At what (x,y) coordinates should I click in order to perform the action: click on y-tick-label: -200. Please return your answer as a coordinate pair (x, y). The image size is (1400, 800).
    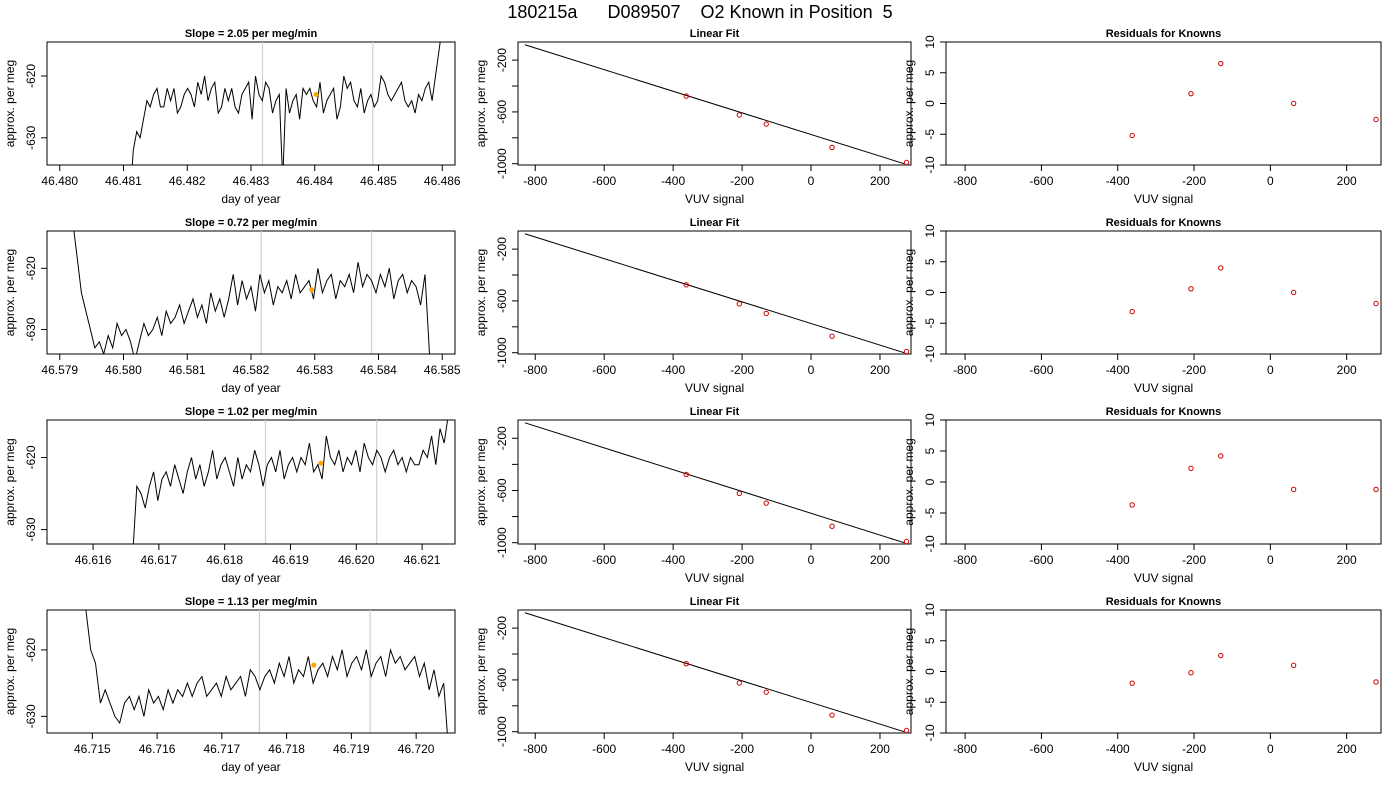
    Looking at the image, I should click on (502, 249).